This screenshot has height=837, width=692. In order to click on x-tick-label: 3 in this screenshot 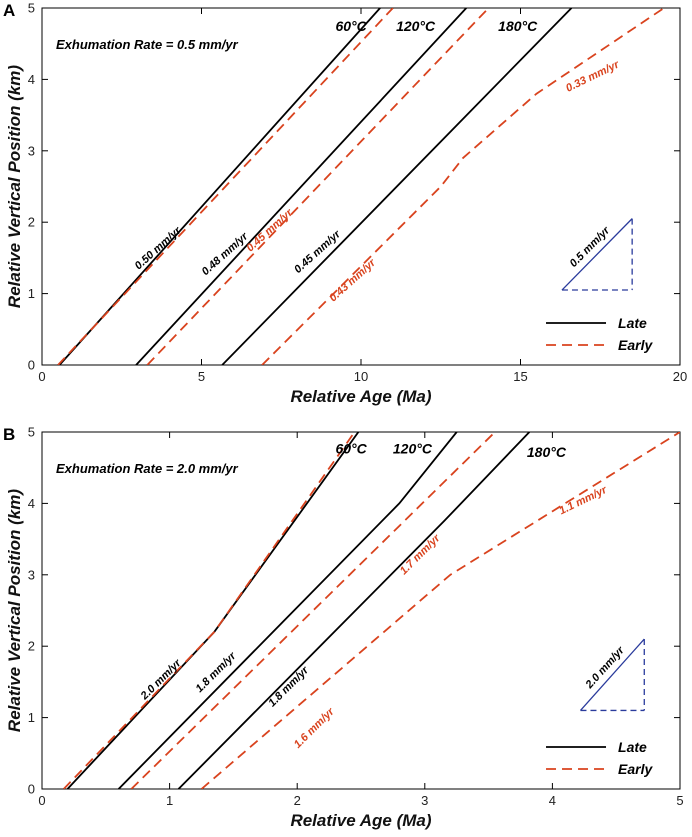, I will do `click(424, 800)`.